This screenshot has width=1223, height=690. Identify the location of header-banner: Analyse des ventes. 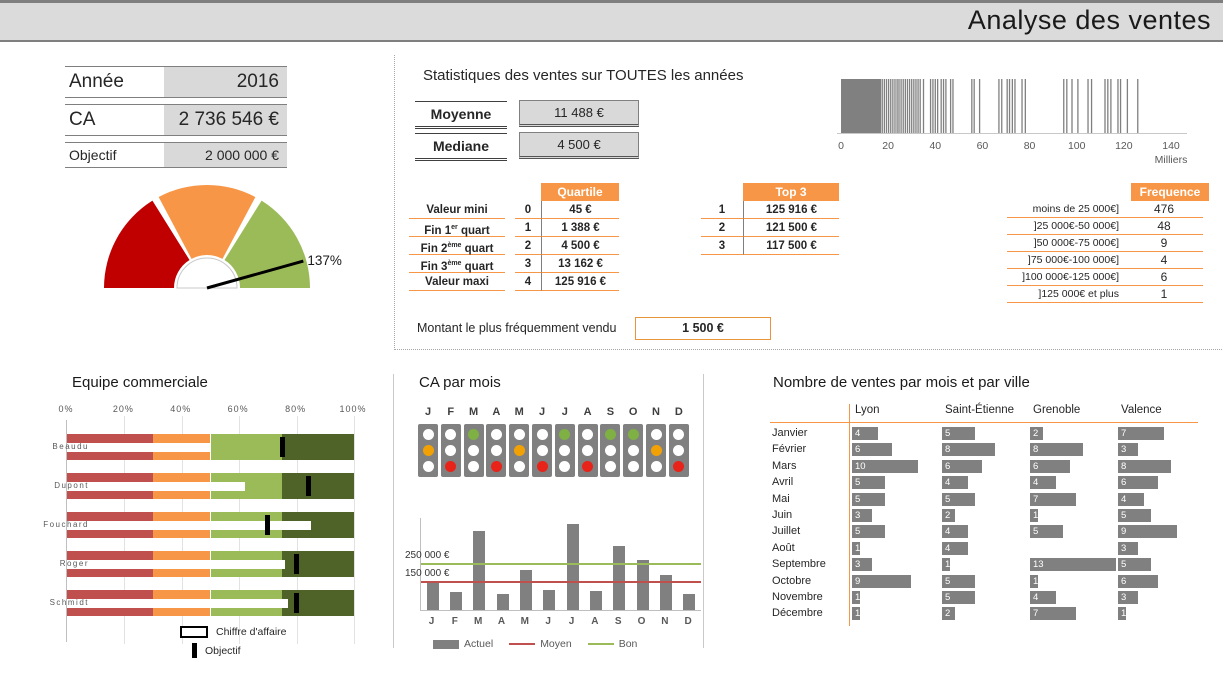
(611, 21).